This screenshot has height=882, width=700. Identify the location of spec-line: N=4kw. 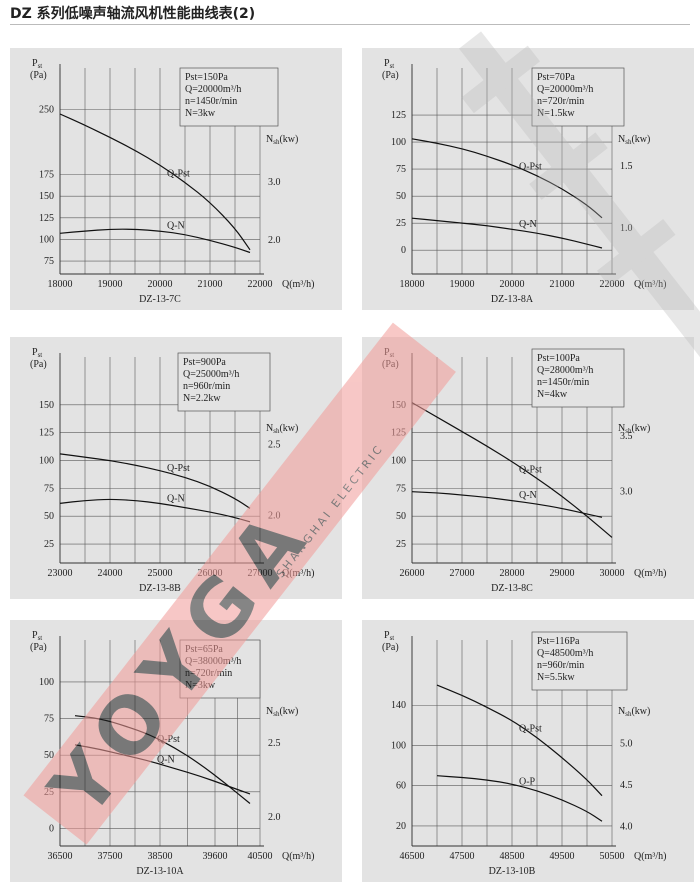
(552, 394).